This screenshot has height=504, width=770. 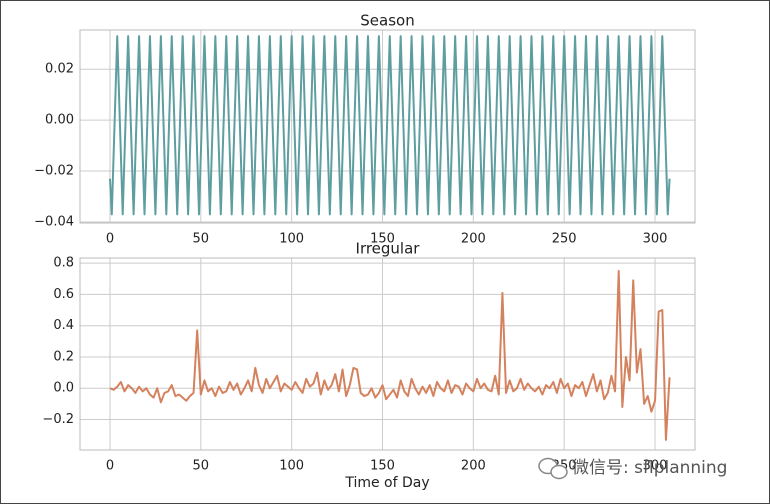 What do you see at coordinates (59, 69) in the screenshot?
I see `y-tick-label: 0.02` at bounding box center [59, 69].